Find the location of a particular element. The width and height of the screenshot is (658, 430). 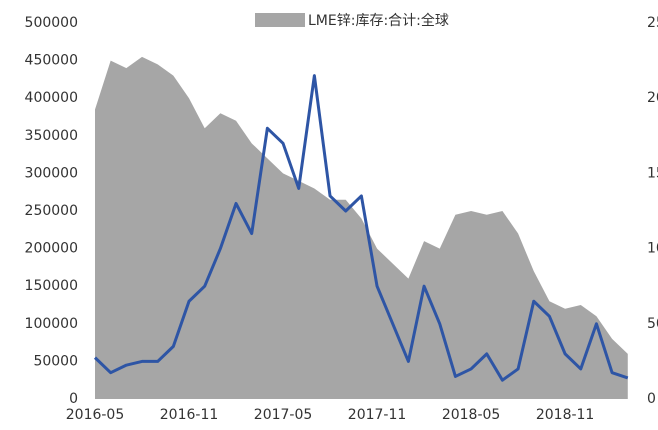

y-tick-label: 50000 is located at coordinates (55, 361).